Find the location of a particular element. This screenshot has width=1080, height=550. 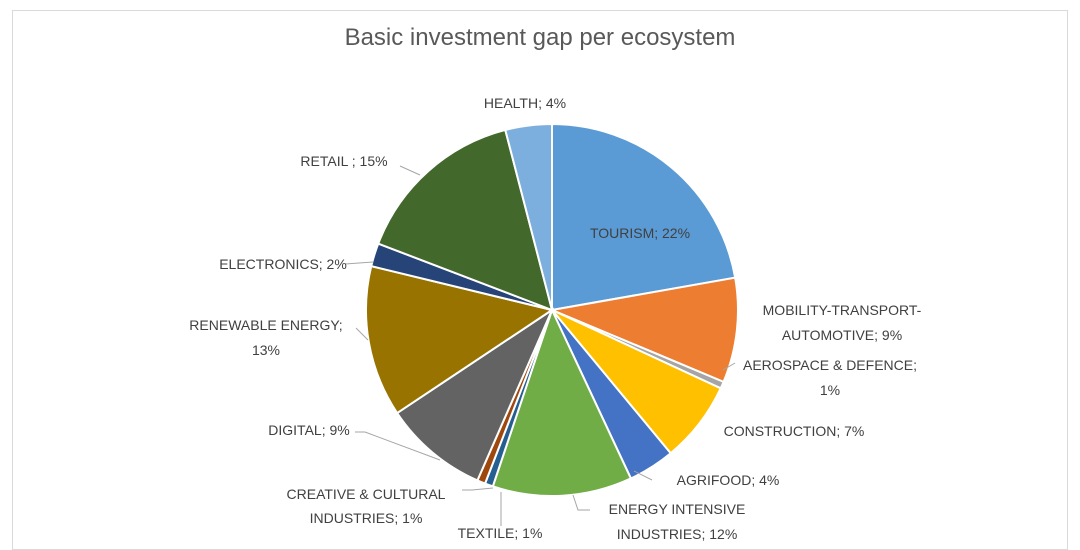

slice-label-2: AEROSPACE & DEFENCE; 1% is located at coordinates (830, 377).